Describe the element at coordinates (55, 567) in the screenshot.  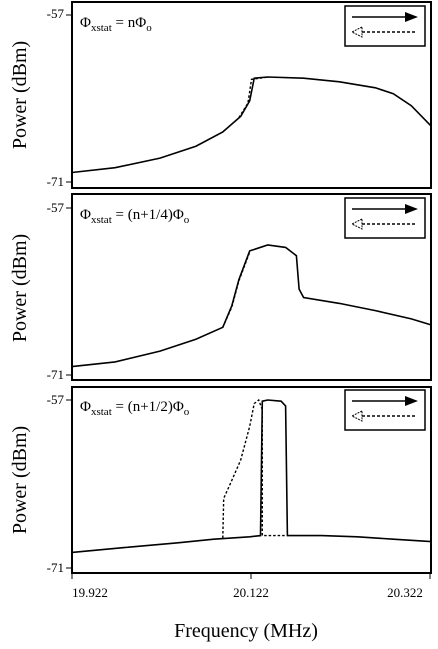
I see `panel-3-ytick-bottom: -71` at that location.